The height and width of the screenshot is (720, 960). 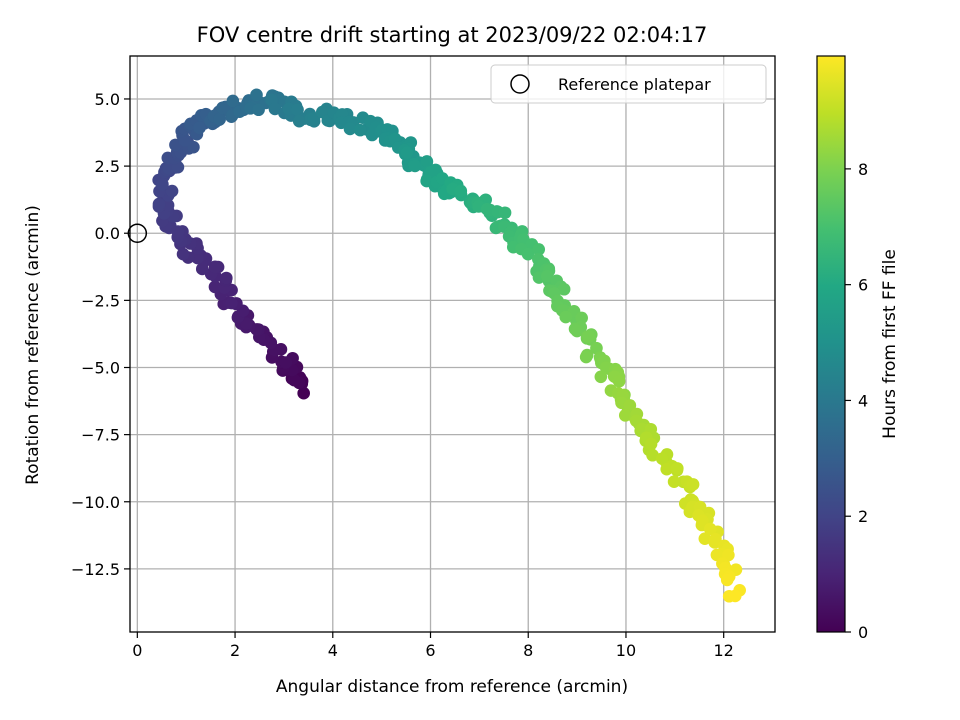 What do you see at coordinates (831, 344) in the screenshot?
I see `colorbar-gradient` at bounding box center [831, 344].